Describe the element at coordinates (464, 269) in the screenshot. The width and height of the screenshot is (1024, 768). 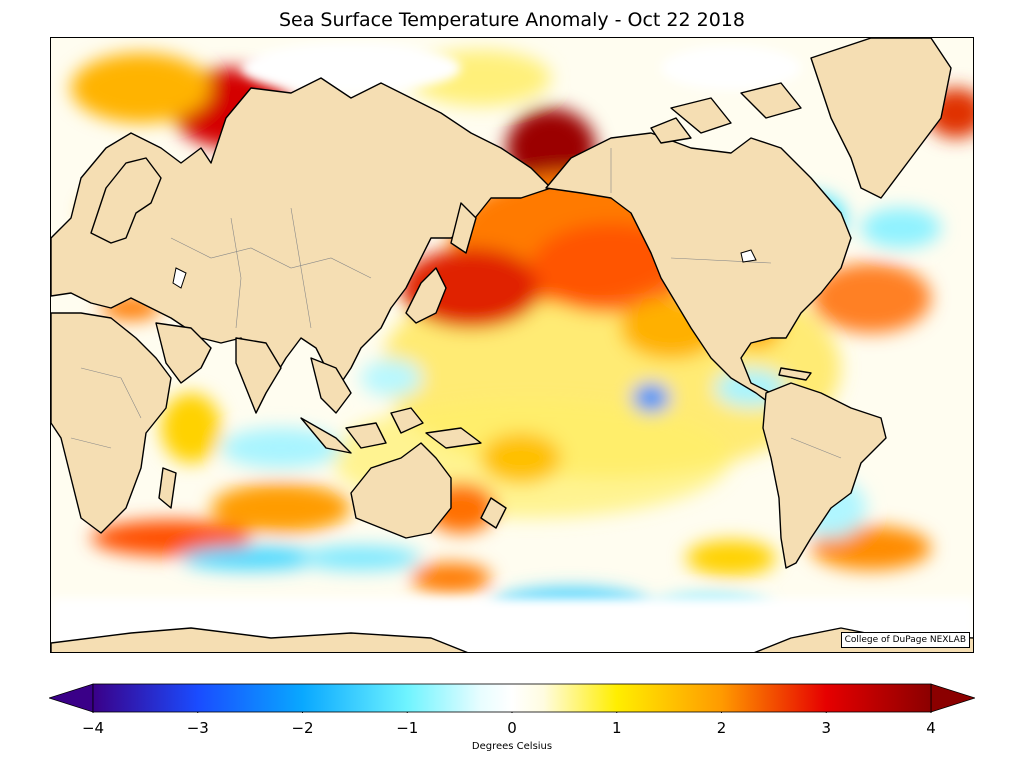
I see `lakes` at that location.